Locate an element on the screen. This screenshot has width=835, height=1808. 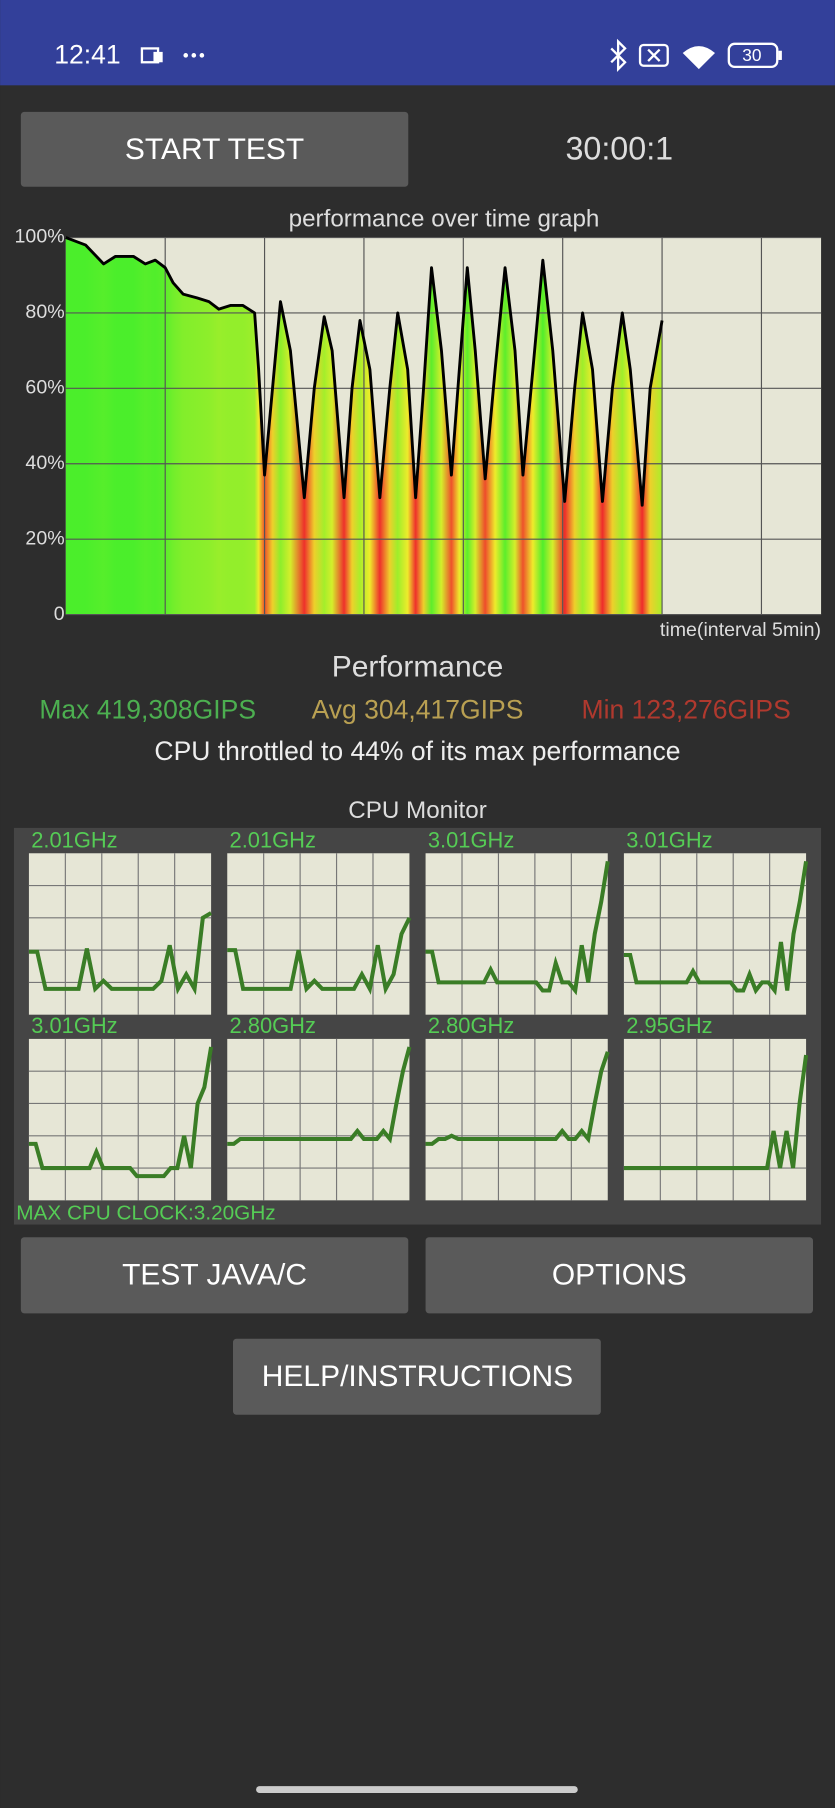
timer: 30:00:1 is located at coordinates (619, 149).